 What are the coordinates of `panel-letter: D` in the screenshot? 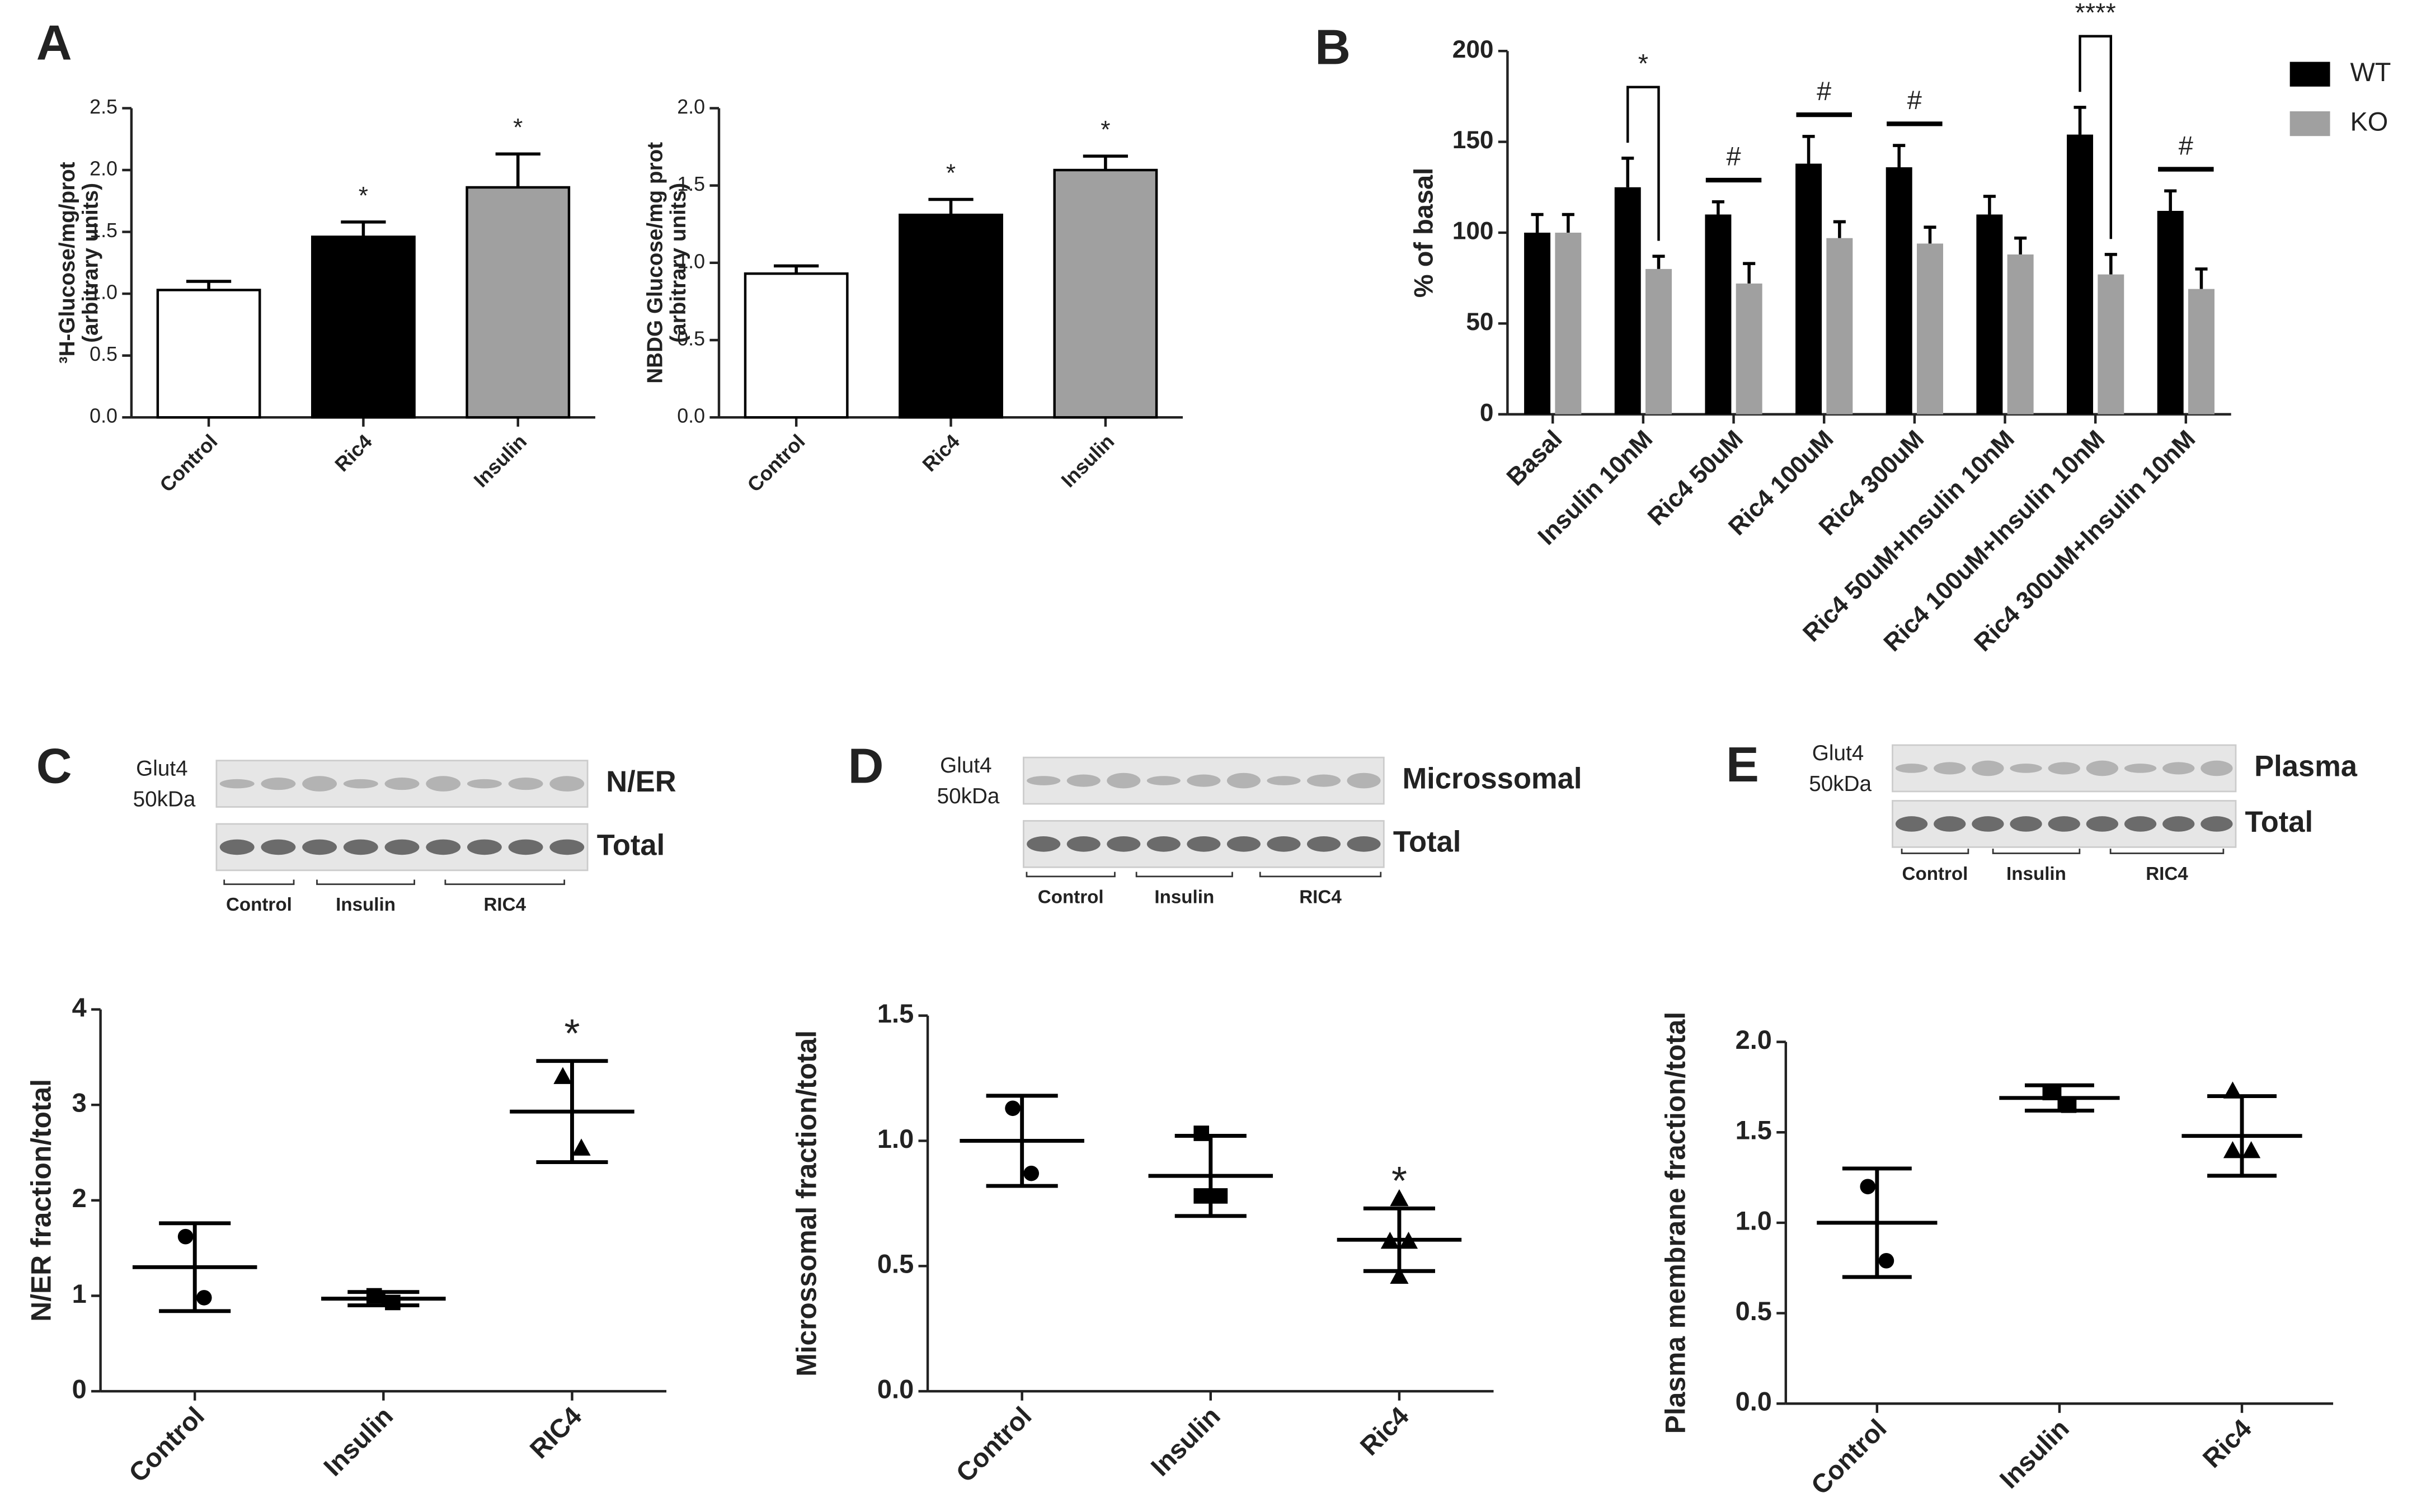 It's located at (866, 766).